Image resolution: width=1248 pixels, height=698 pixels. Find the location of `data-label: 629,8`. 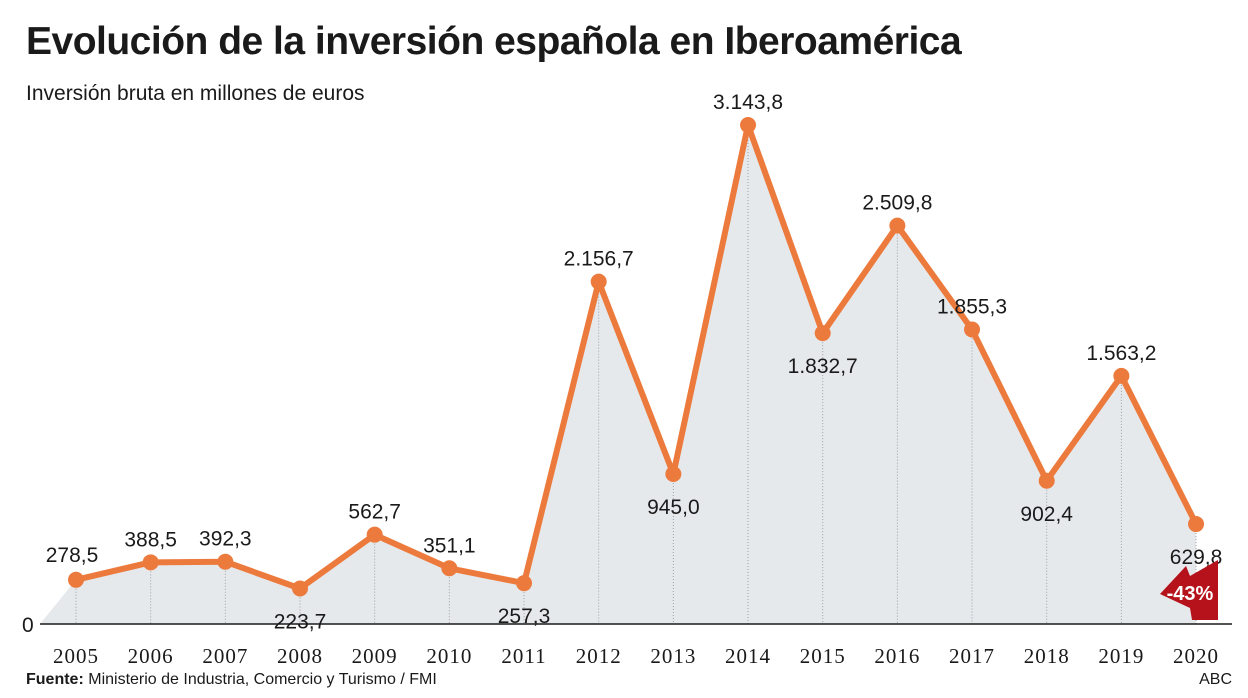

data-label: 629,8 is located at coordinates (1196, 557).